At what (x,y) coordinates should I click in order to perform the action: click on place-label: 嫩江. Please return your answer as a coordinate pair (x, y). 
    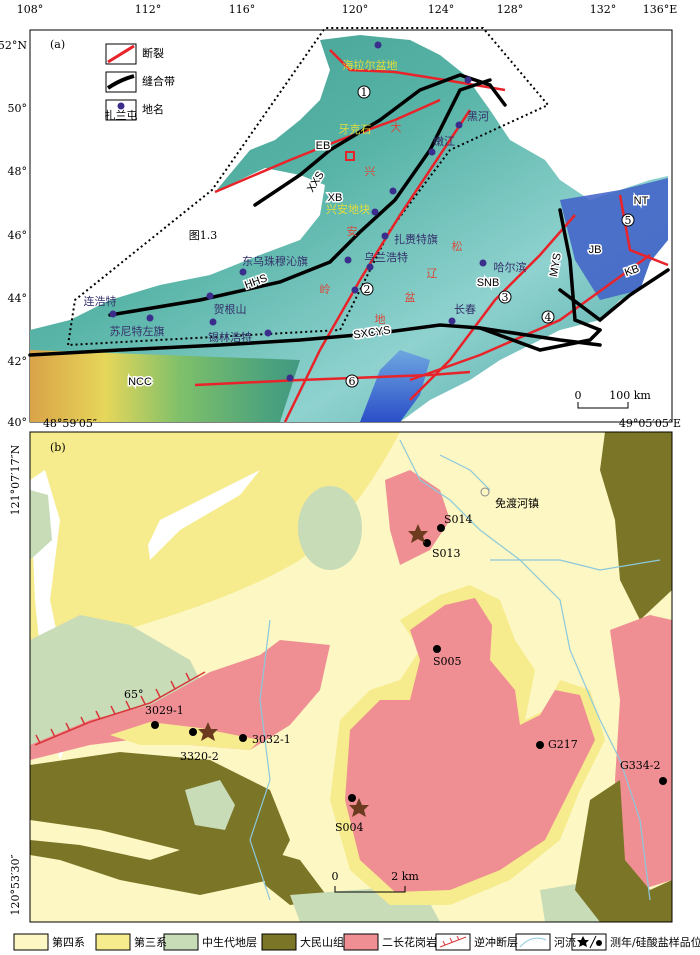
    Looking at the image, I should click on (444, 141).